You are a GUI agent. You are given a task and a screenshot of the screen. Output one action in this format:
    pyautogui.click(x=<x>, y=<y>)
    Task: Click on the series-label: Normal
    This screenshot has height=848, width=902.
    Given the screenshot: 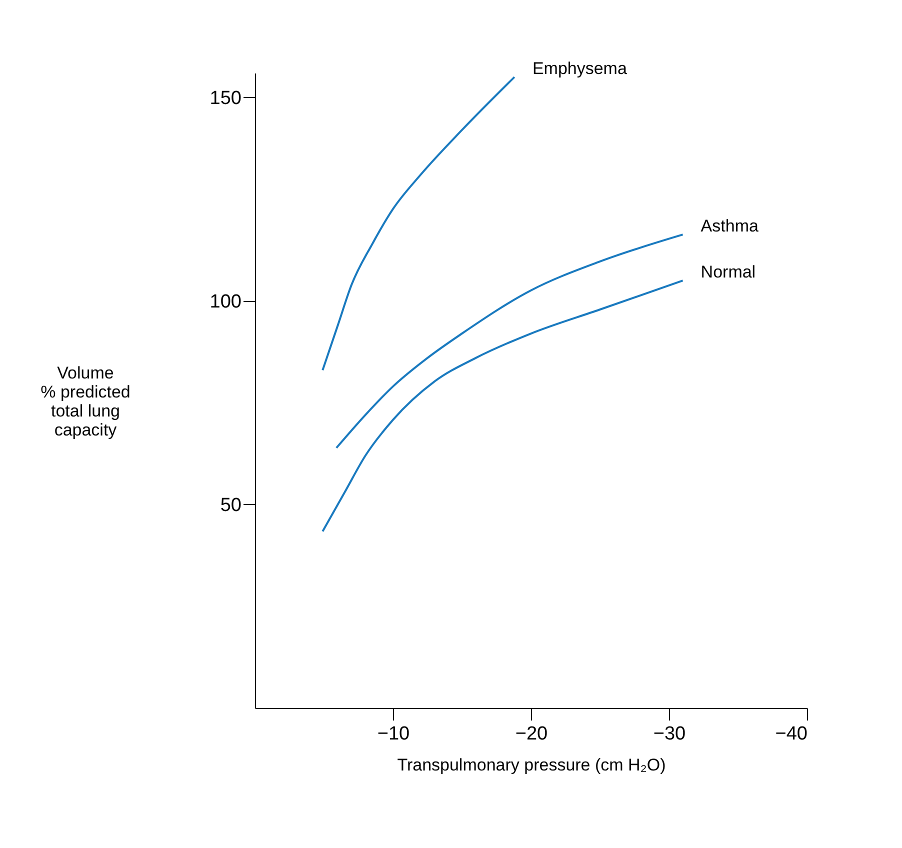 What is the action you would take?
    pyautogui.click(x=728, y=272)
    